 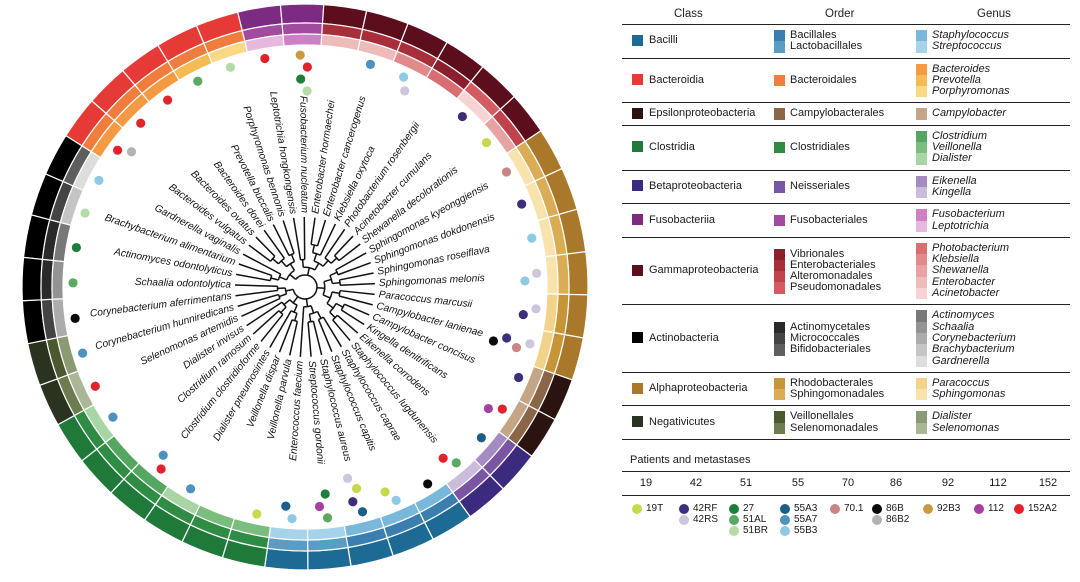 What do you see at coordinates (966, 349) in the screenshot?
I see `genus-entry: Brachybacterium` at bounding box center [966, 349].